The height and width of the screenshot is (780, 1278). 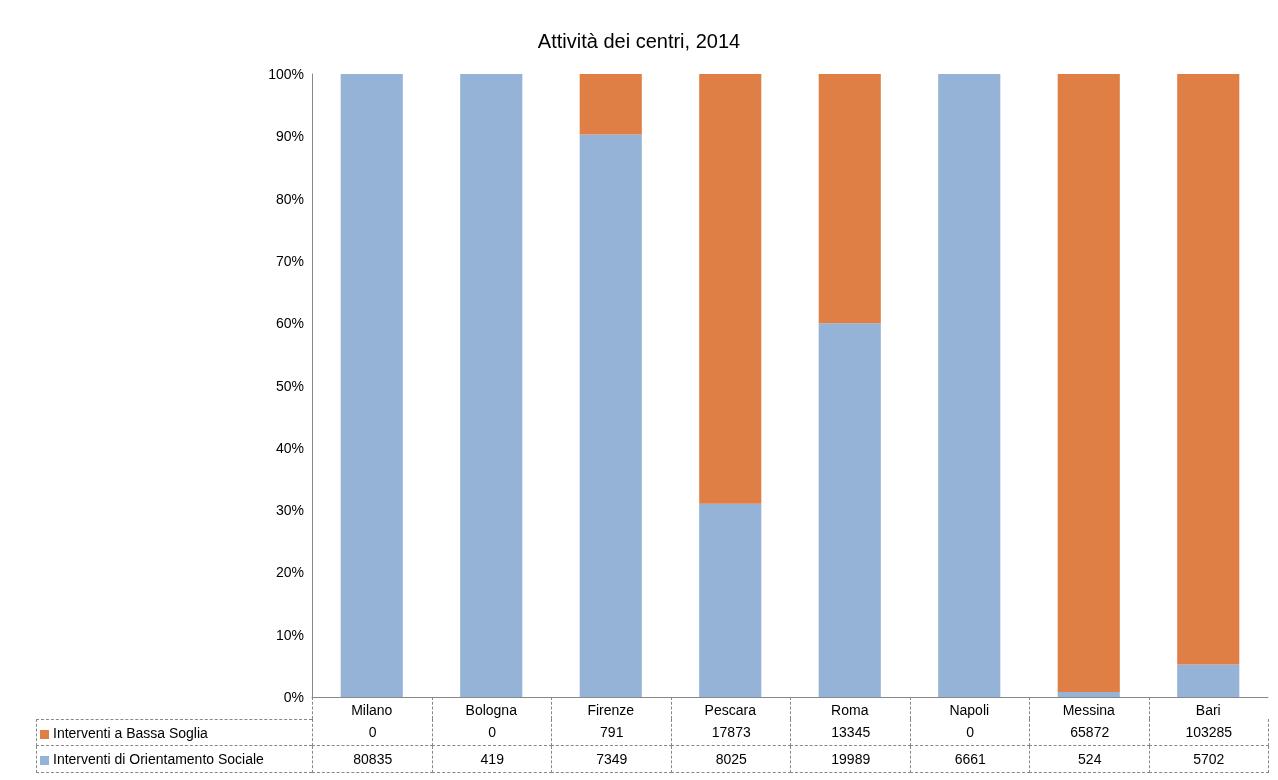 I want to click on y-tick-label: 10%, so click(x=289, y=634).